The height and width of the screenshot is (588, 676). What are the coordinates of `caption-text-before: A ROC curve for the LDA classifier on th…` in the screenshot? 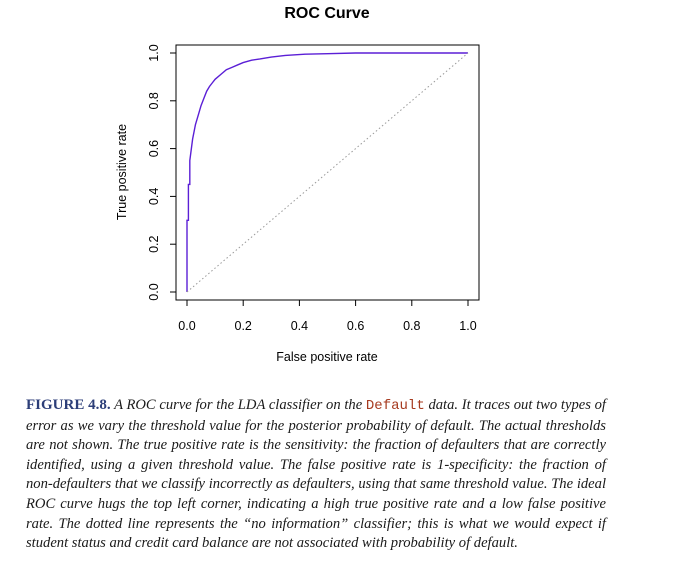 It's located at (238, 405).